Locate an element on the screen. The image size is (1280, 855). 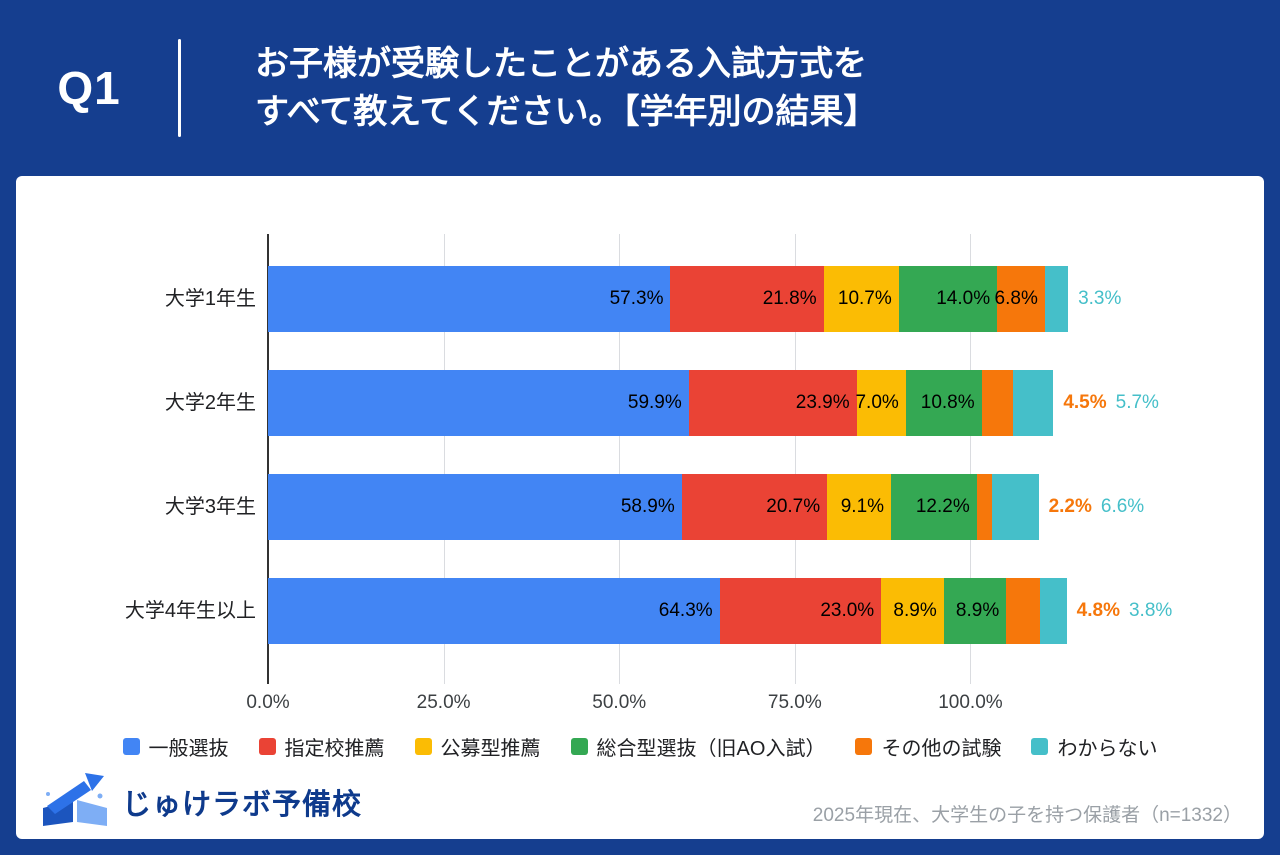
outside-labels: 4.8% 3.8% is located at coordinates (1125, 611).